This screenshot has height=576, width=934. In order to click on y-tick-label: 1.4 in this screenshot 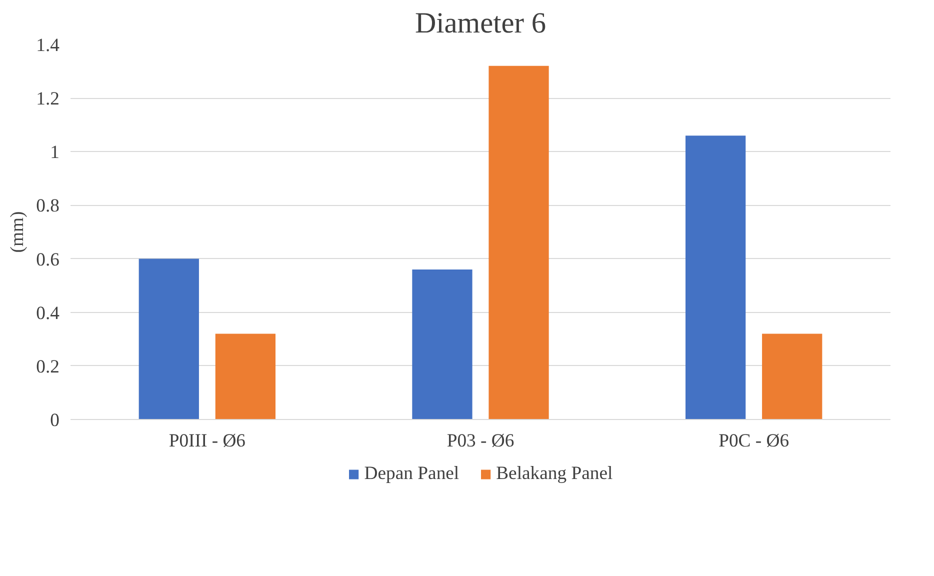, I will do `click(48, 45)`.